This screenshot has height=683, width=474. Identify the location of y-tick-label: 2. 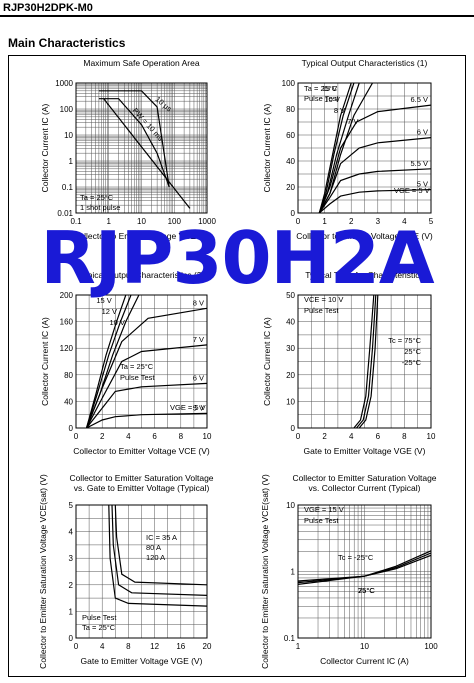
(71, 585).